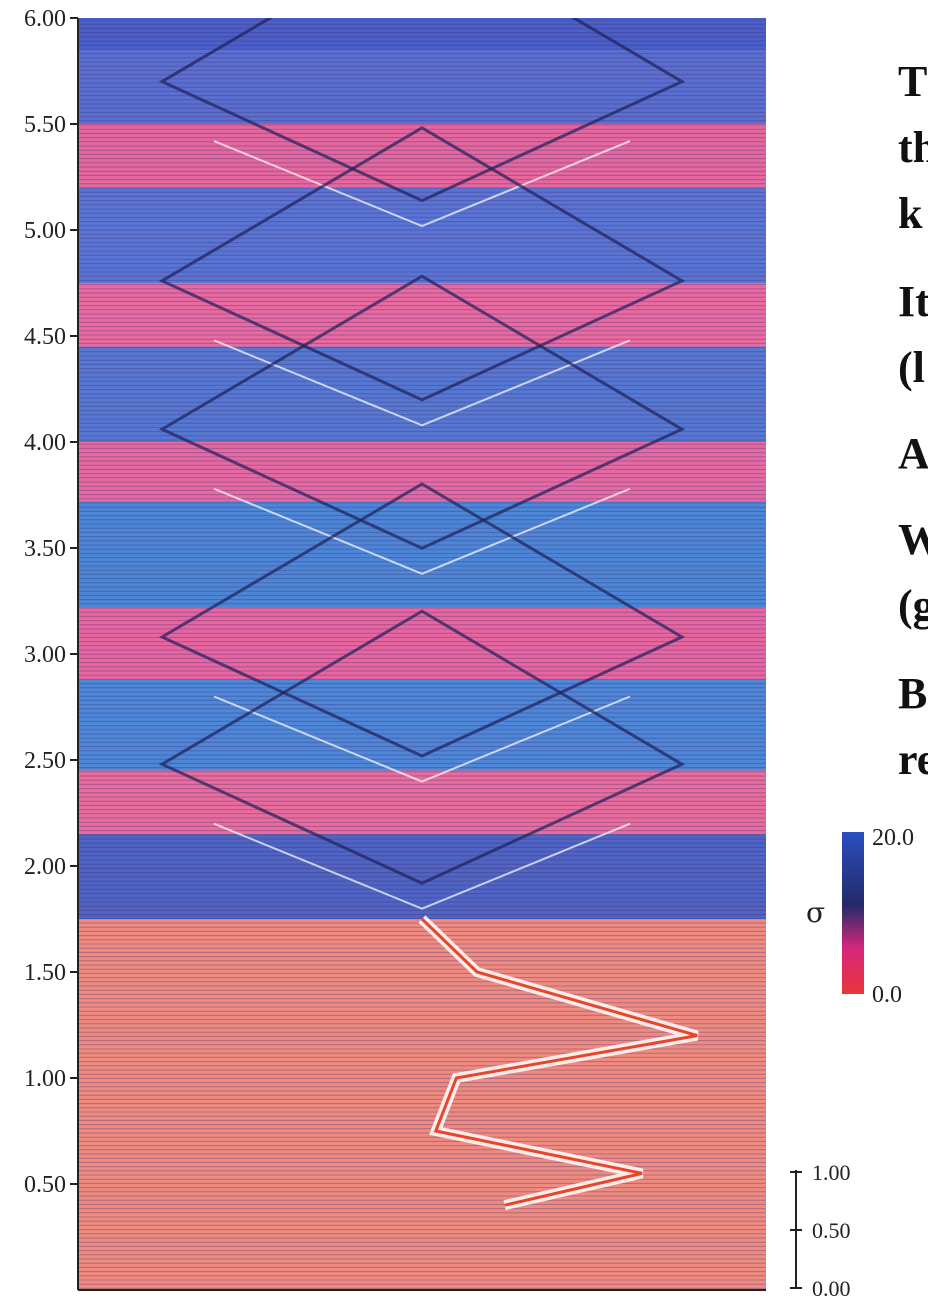 The width and height of the screenshot is (928, 1304). Describe the element at coordinates (831, 1288) in the screenshot. I see `amplitude-tick-label: 0.00` at that location.